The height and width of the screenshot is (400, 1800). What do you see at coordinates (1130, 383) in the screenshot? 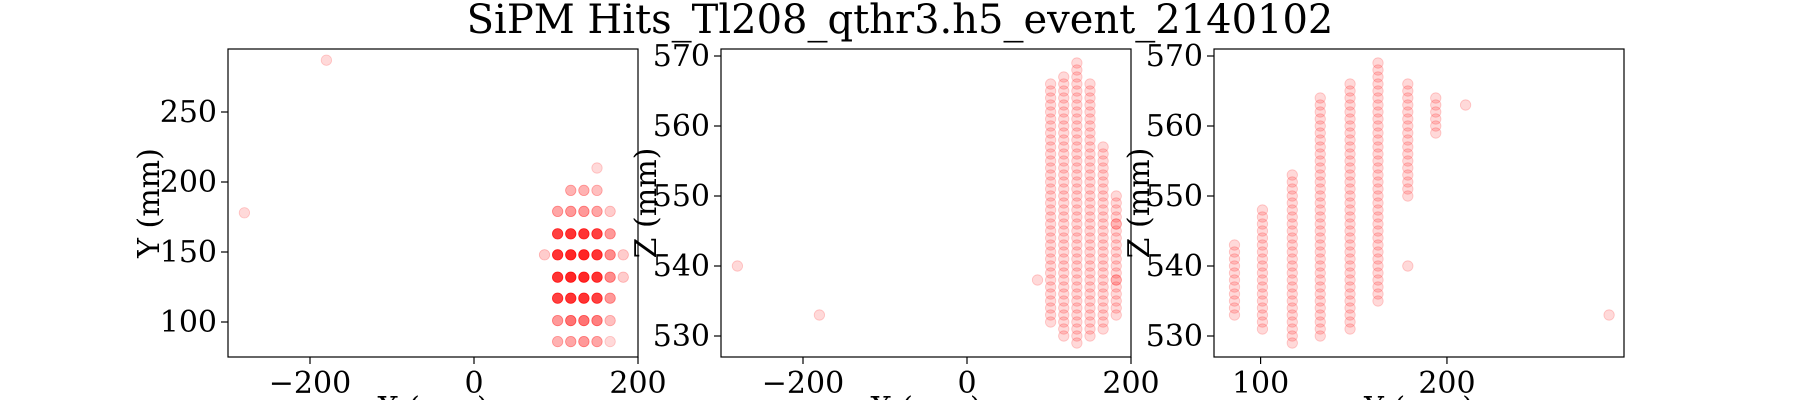
I see `xz-x-tick-label: 200` at bounding box center [1130, 383].